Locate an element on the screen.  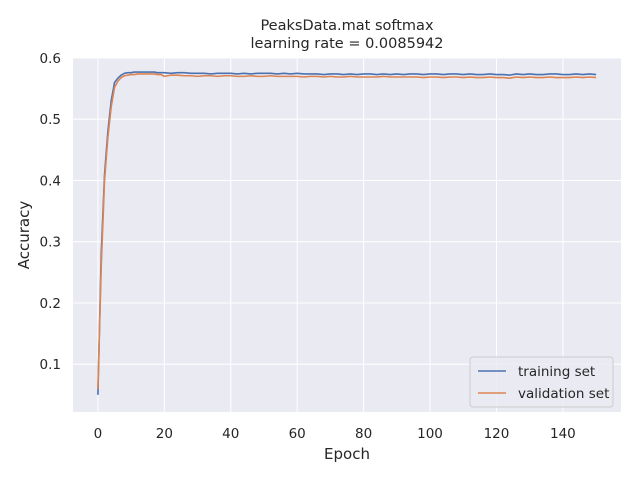
chart-title-line1: PeaksData.mat softmax is located at coordinates (346, 26).